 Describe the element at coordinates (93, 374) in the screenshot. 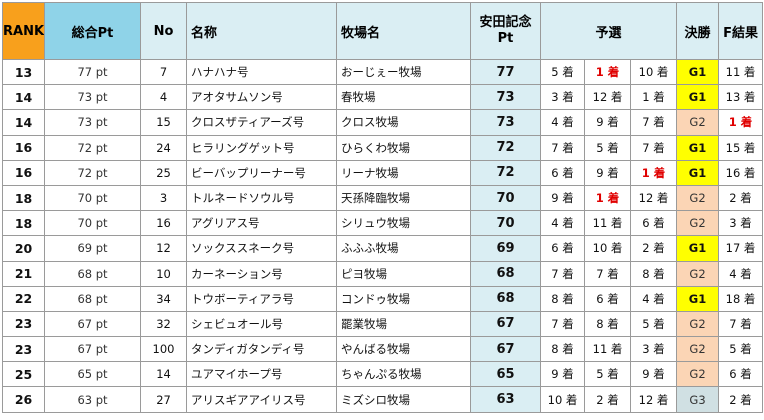

I see `total-pt-cell: 65 pt` at that location.